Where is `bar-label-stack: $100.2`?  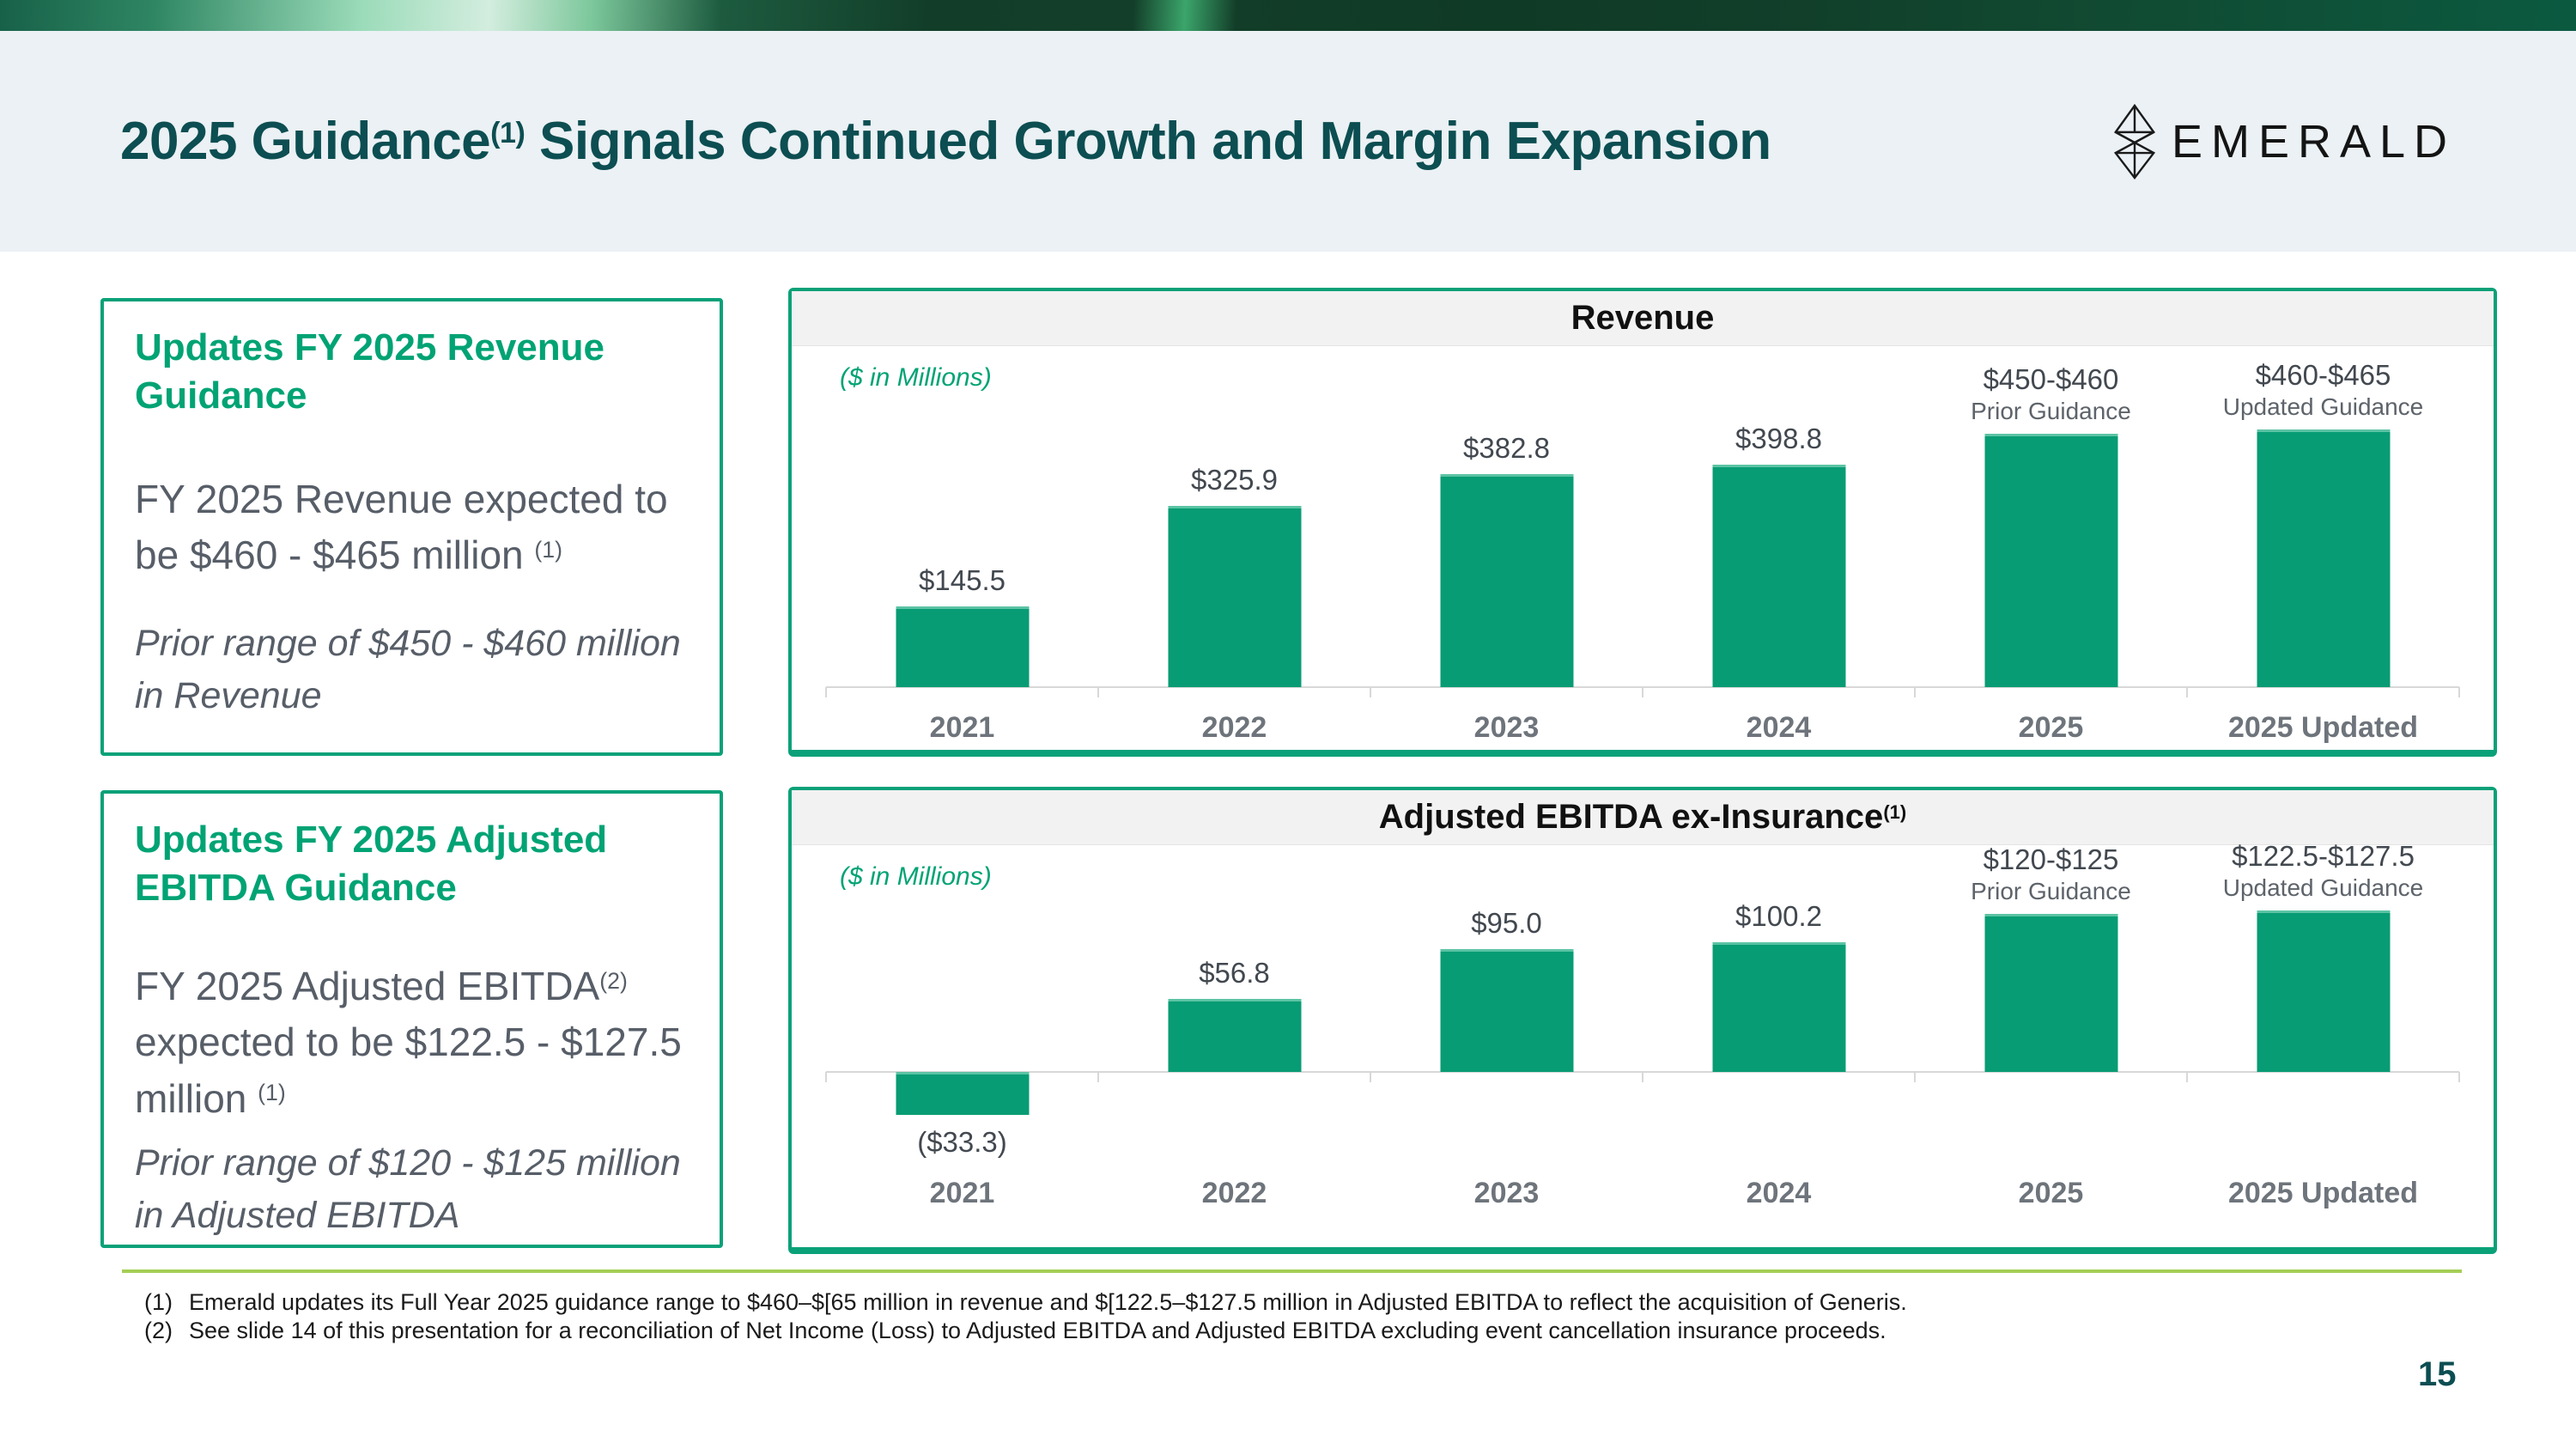
bar-label-stack: $100.2 is located at coordinates (1778, 916).